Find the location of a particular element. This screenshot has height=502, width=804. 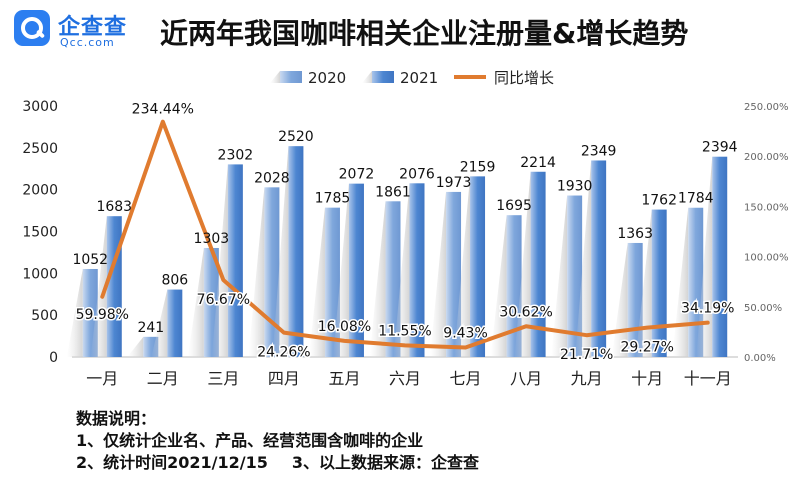

bar-2020-value-label: 1052 is located at coordinates (90, 260).